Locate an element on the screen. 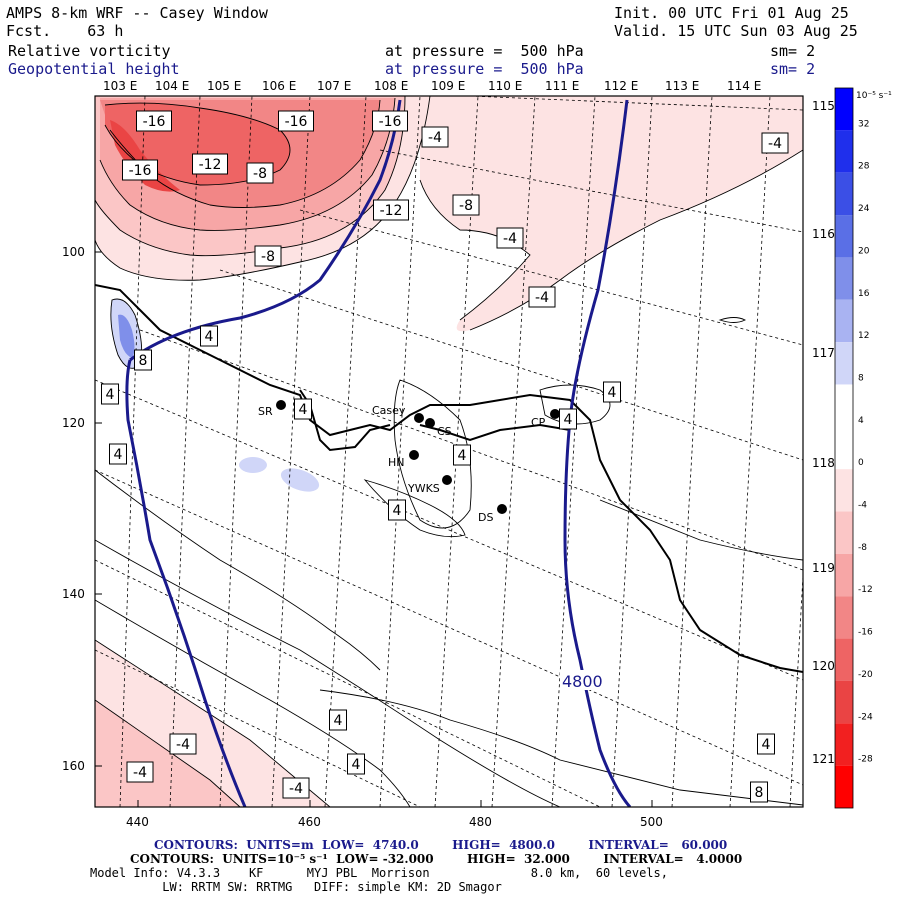  colorbar-tick-label: -12 is located at coordinates (865, 590).